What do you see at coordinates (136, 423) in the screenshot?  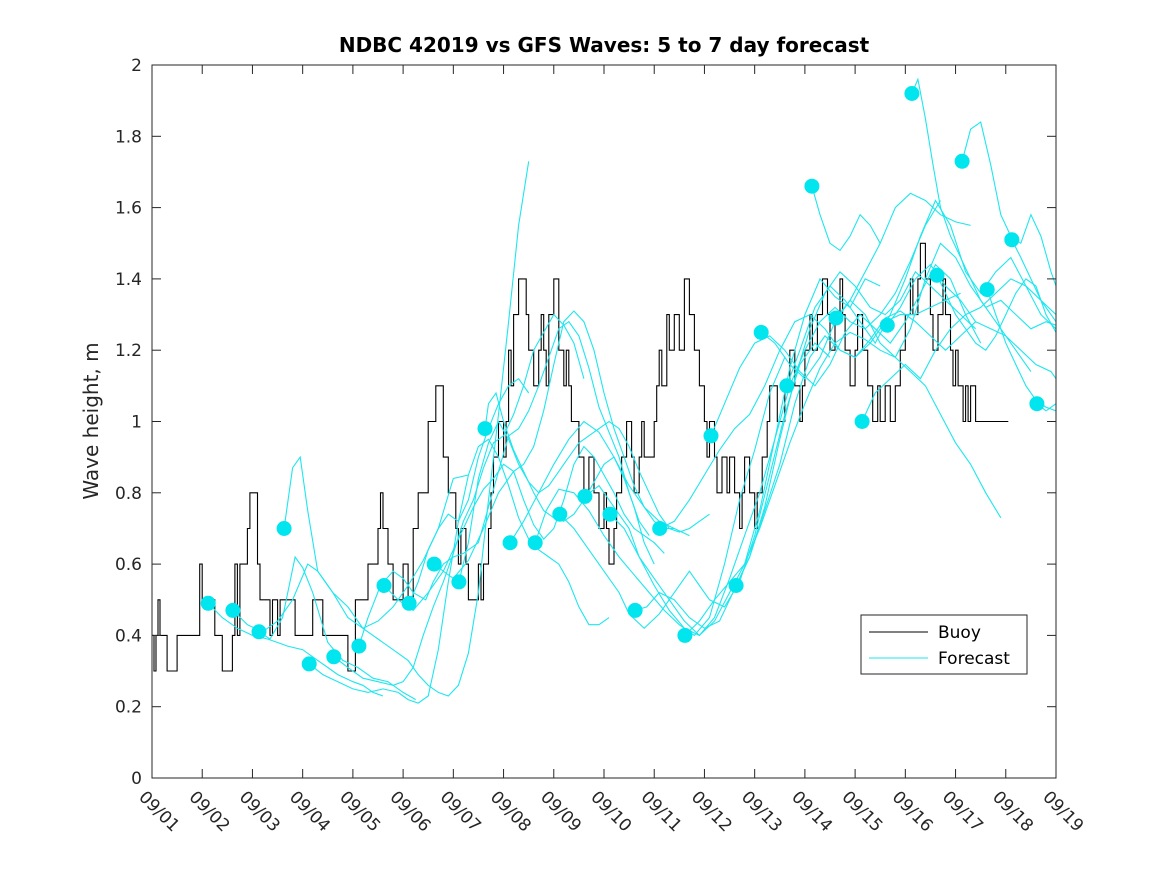 I see `y-tick-label: 1` at bounding box center [136, 423].